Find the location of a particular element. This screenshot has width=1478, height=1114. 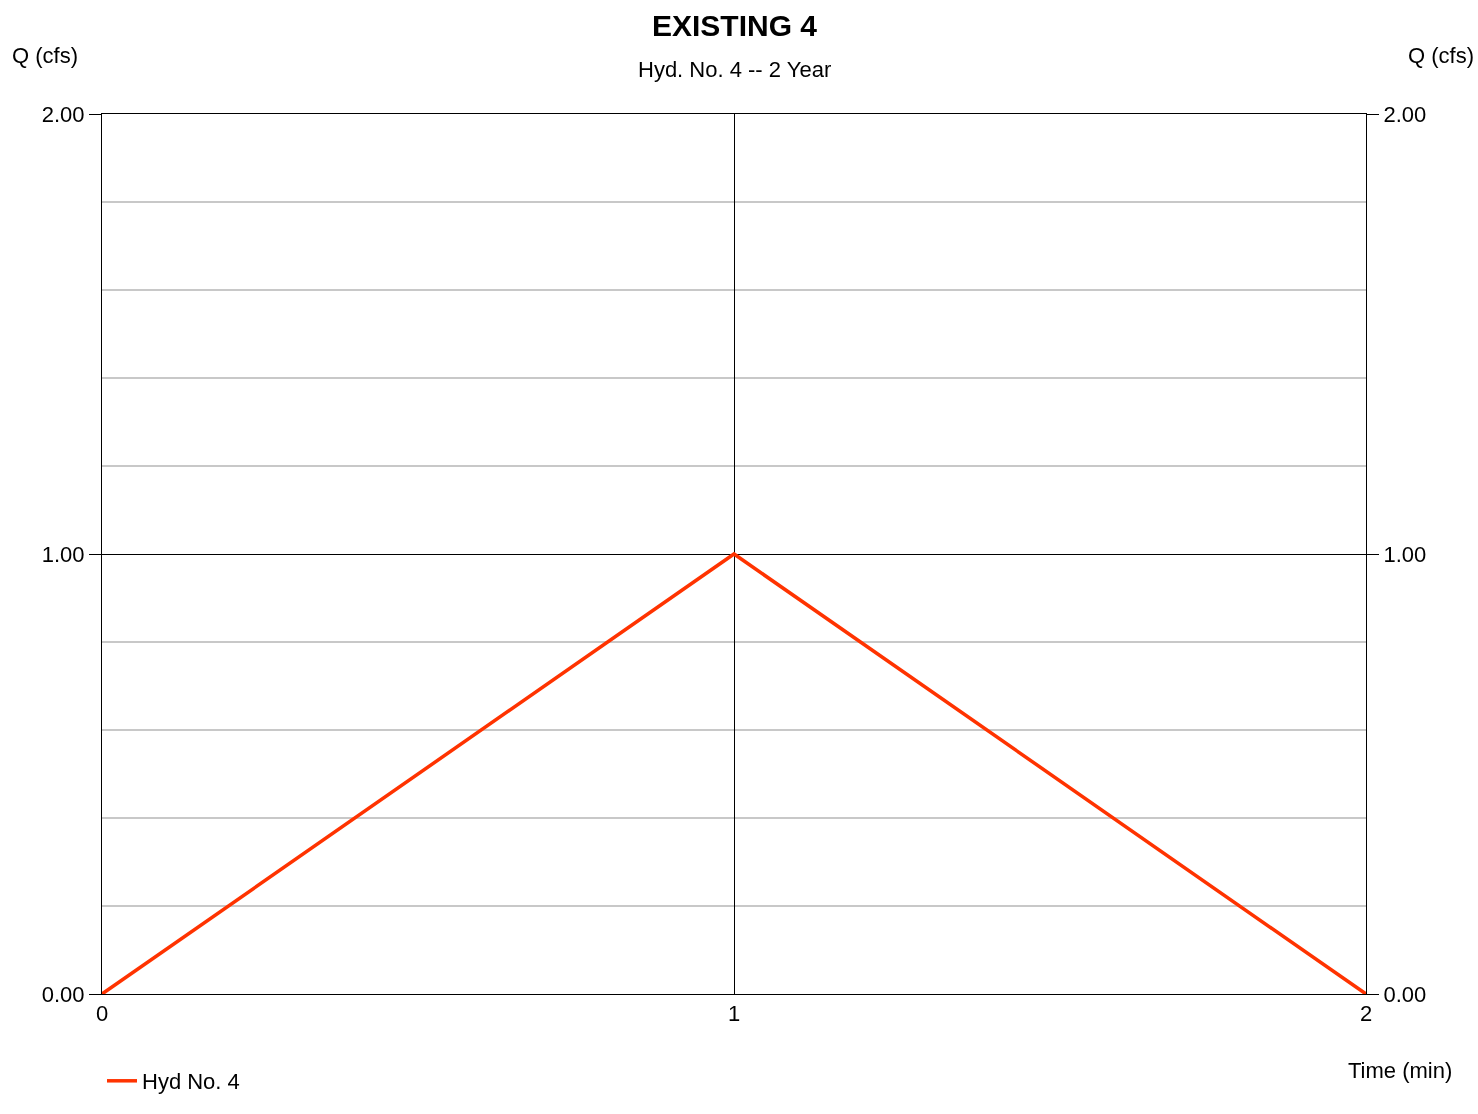

legend-label: Hyd No. 4 is located at coordinates (191, 1082).